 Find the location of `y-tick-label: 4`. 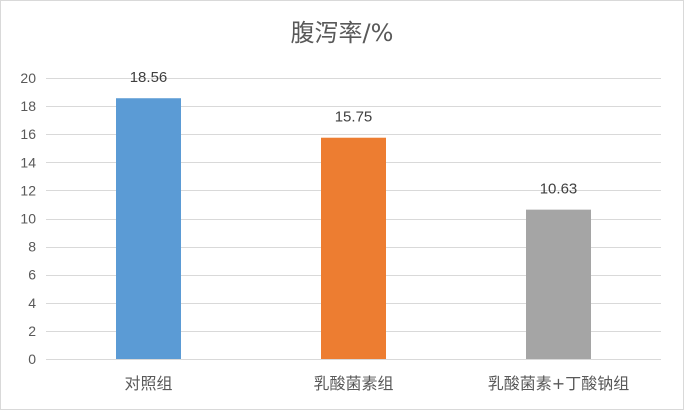

y-tick-label: 4 is located at coordinates (32, 303).